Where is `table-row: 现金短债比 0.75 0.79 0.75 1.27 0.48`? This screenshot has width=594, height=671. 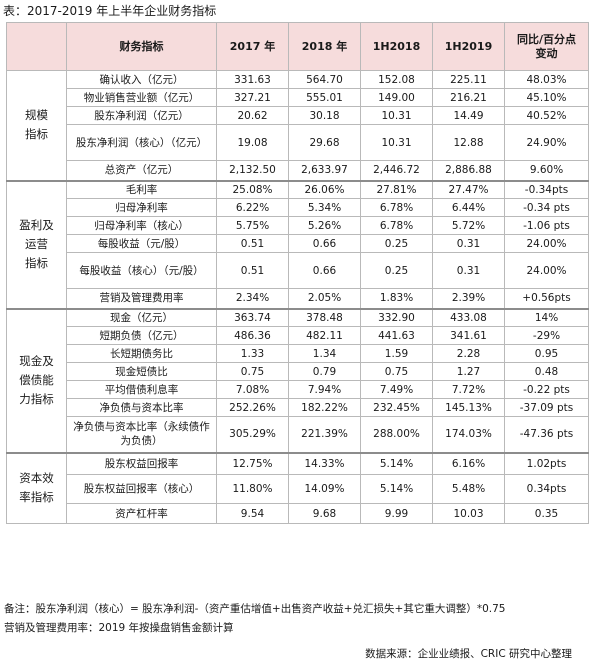
table-row: 现金短债比 0.75 0.79 0.75 1.27 0.48 is located at coordinates (298, 371).